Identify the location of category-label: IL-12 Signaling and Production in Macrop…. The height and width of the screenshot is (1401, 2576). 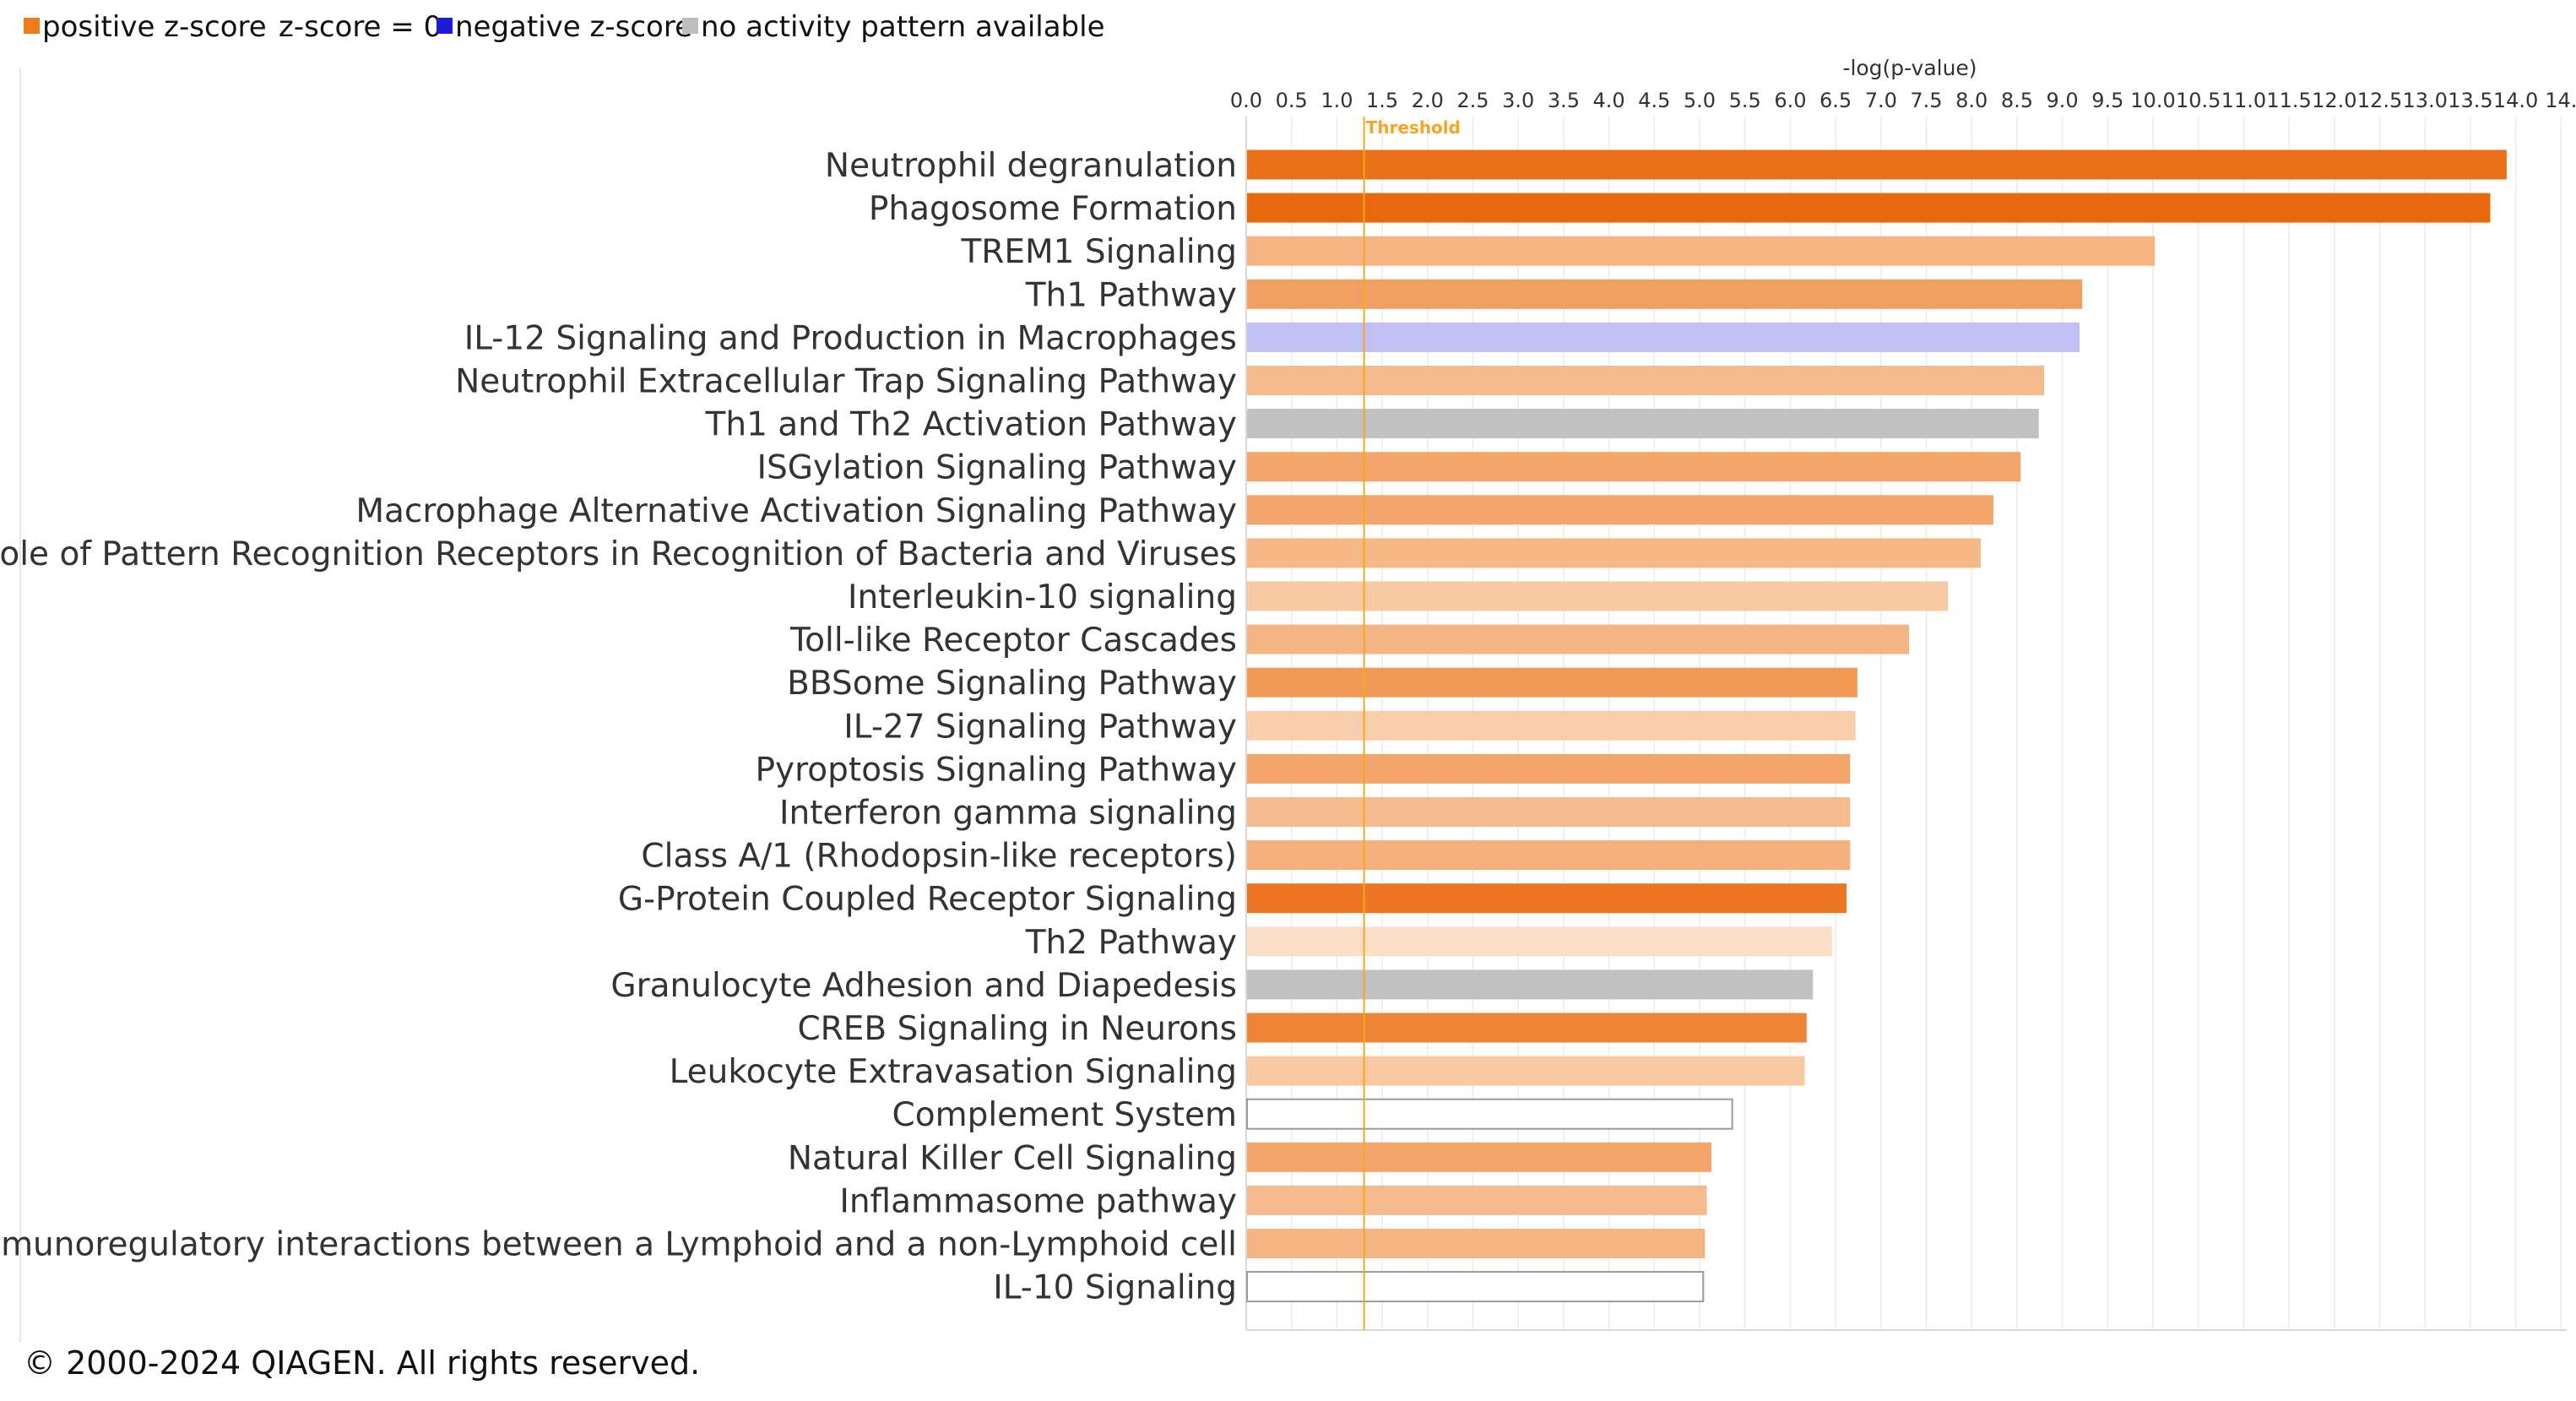
(851, 338).